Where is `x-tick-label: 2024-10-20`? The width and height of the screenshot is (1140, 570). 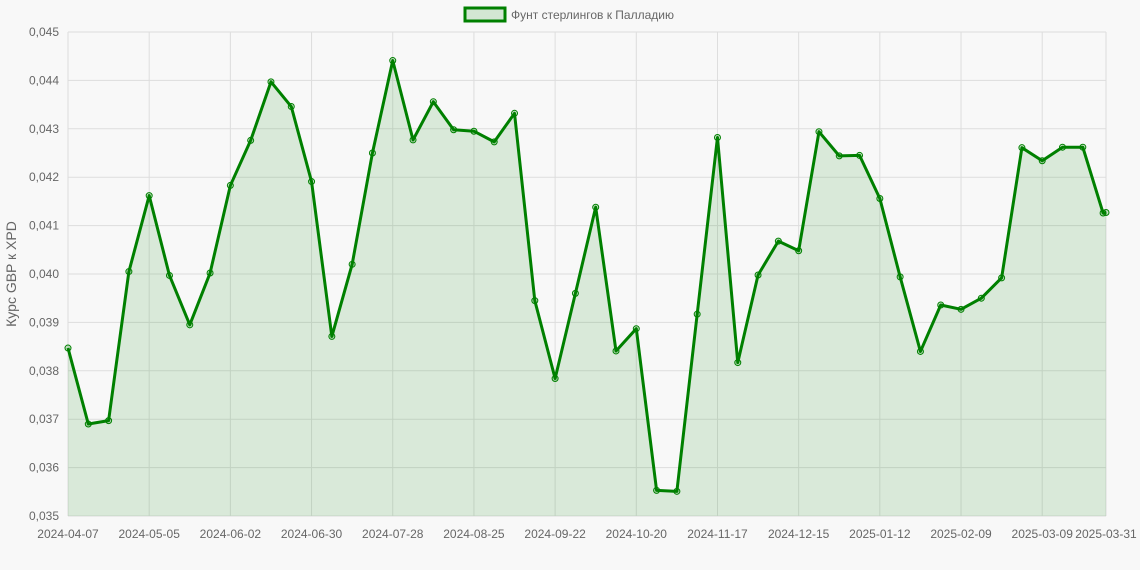 x-tick-label: 2024-10-20 is located at coordinates (637, 534).